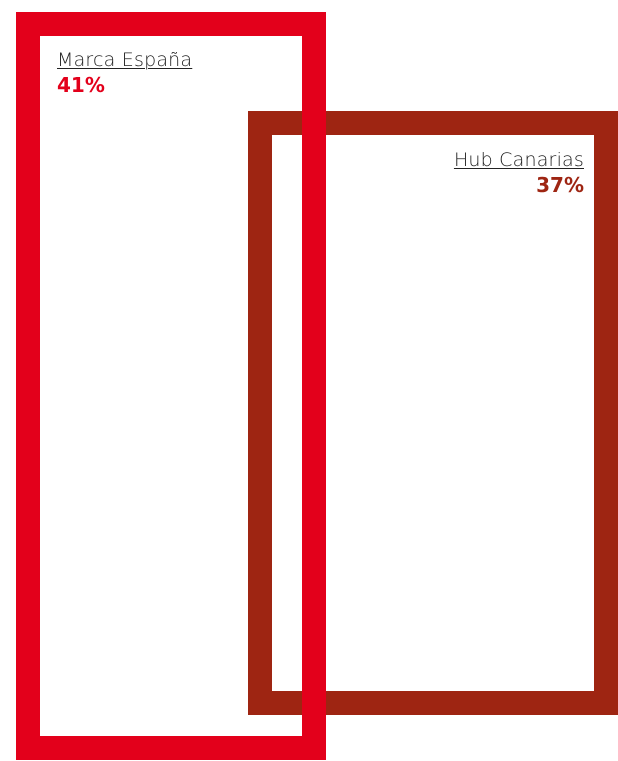  I want to click on marca-espana-label: Marca España, so click(125, 60).